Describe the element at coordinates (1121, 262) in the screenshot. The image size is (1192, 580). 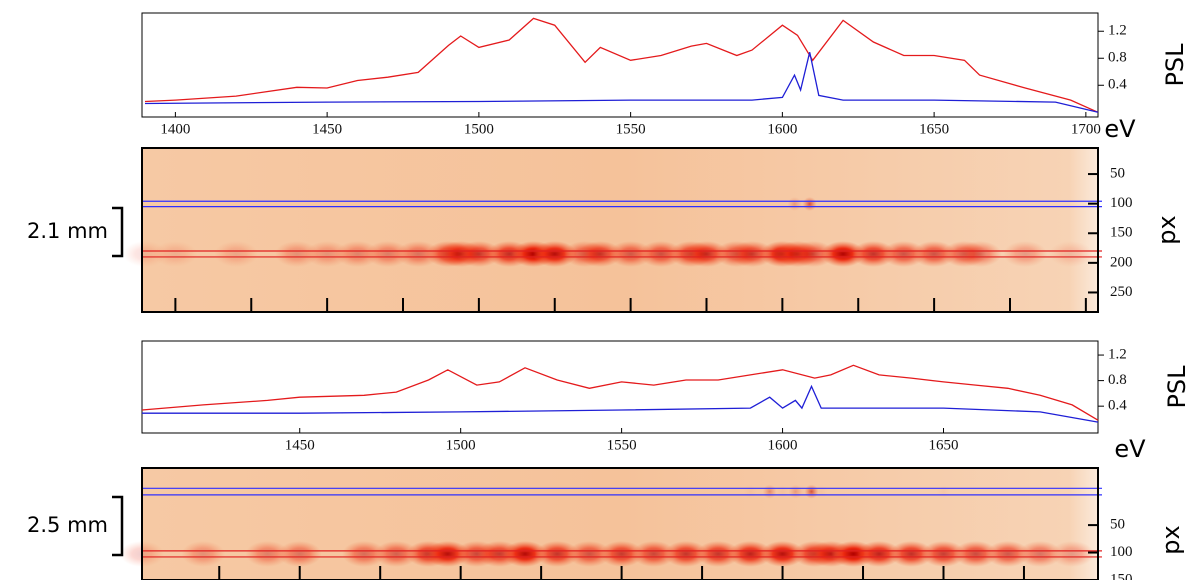
I see `y-tick-label: 200` at that location.